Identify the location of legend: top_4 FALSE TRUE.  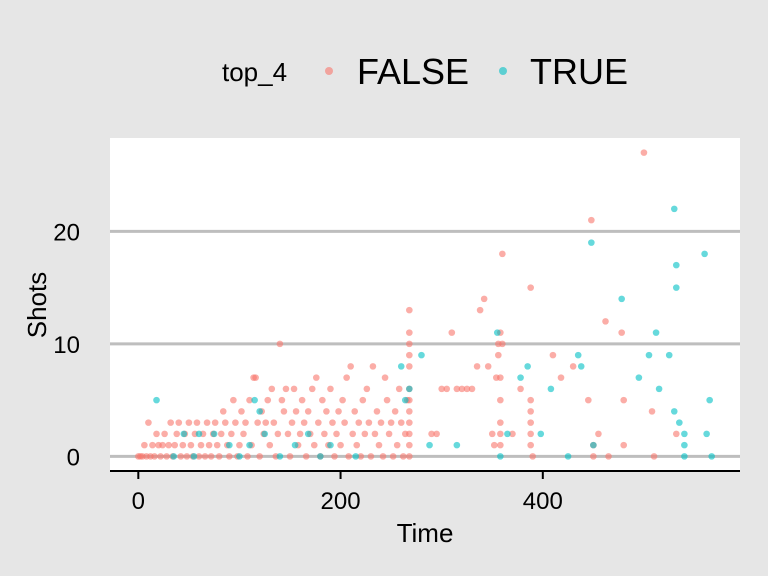
(425, 71).